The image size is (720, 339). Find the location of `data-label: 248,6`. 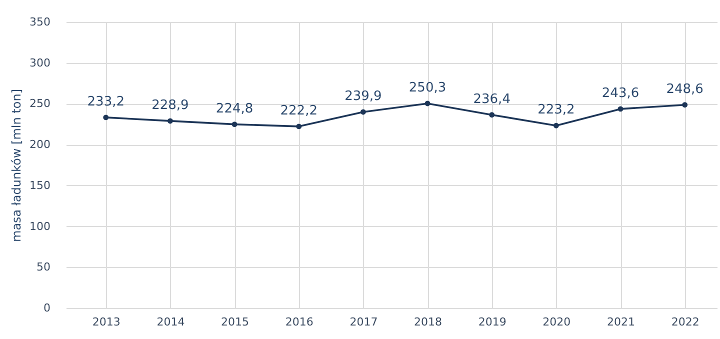

data-label: 248,6 is located at coordinates (685, 89).